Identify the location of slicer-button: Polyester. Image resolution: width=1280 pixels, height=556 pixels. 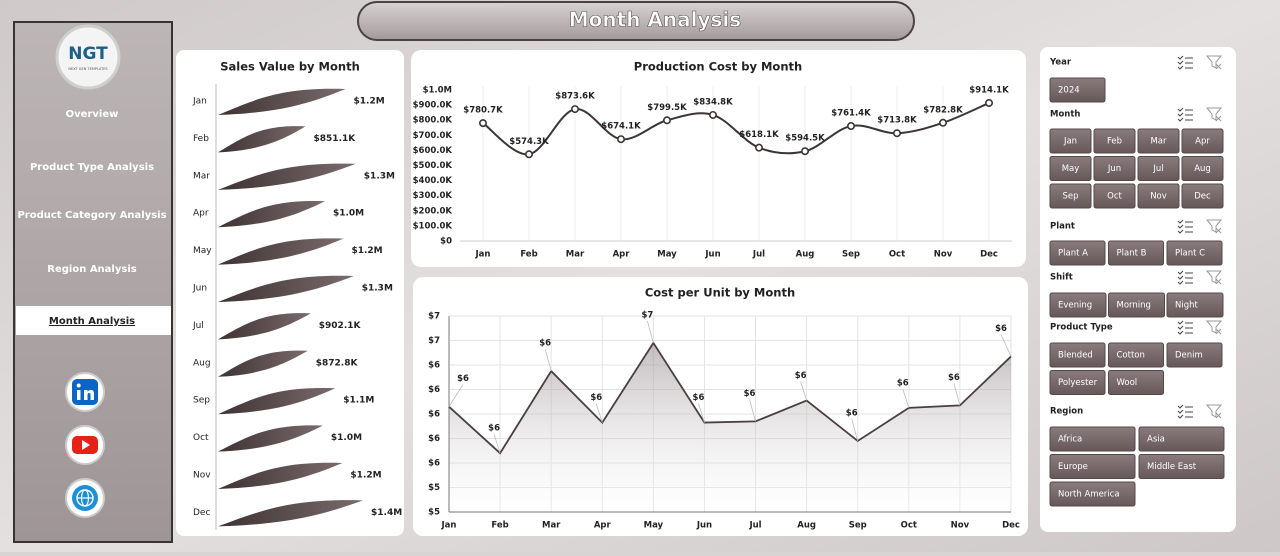
(1077, 382).